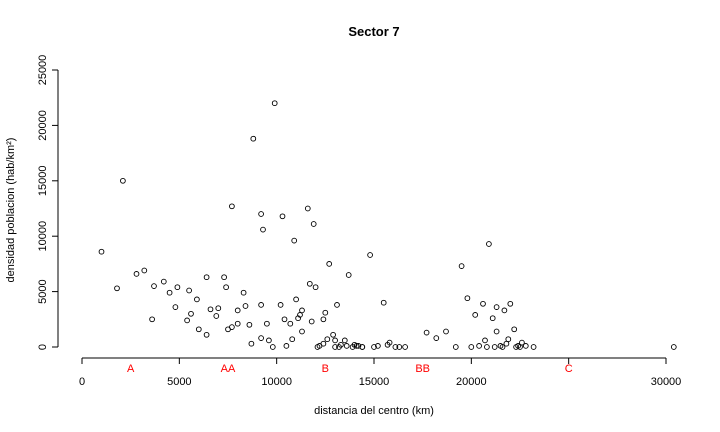 This screenshot has height=432, width=720. Describe the element at coordinates (131, 369) in the screenshot. I see `annotation-label: A` at that location.